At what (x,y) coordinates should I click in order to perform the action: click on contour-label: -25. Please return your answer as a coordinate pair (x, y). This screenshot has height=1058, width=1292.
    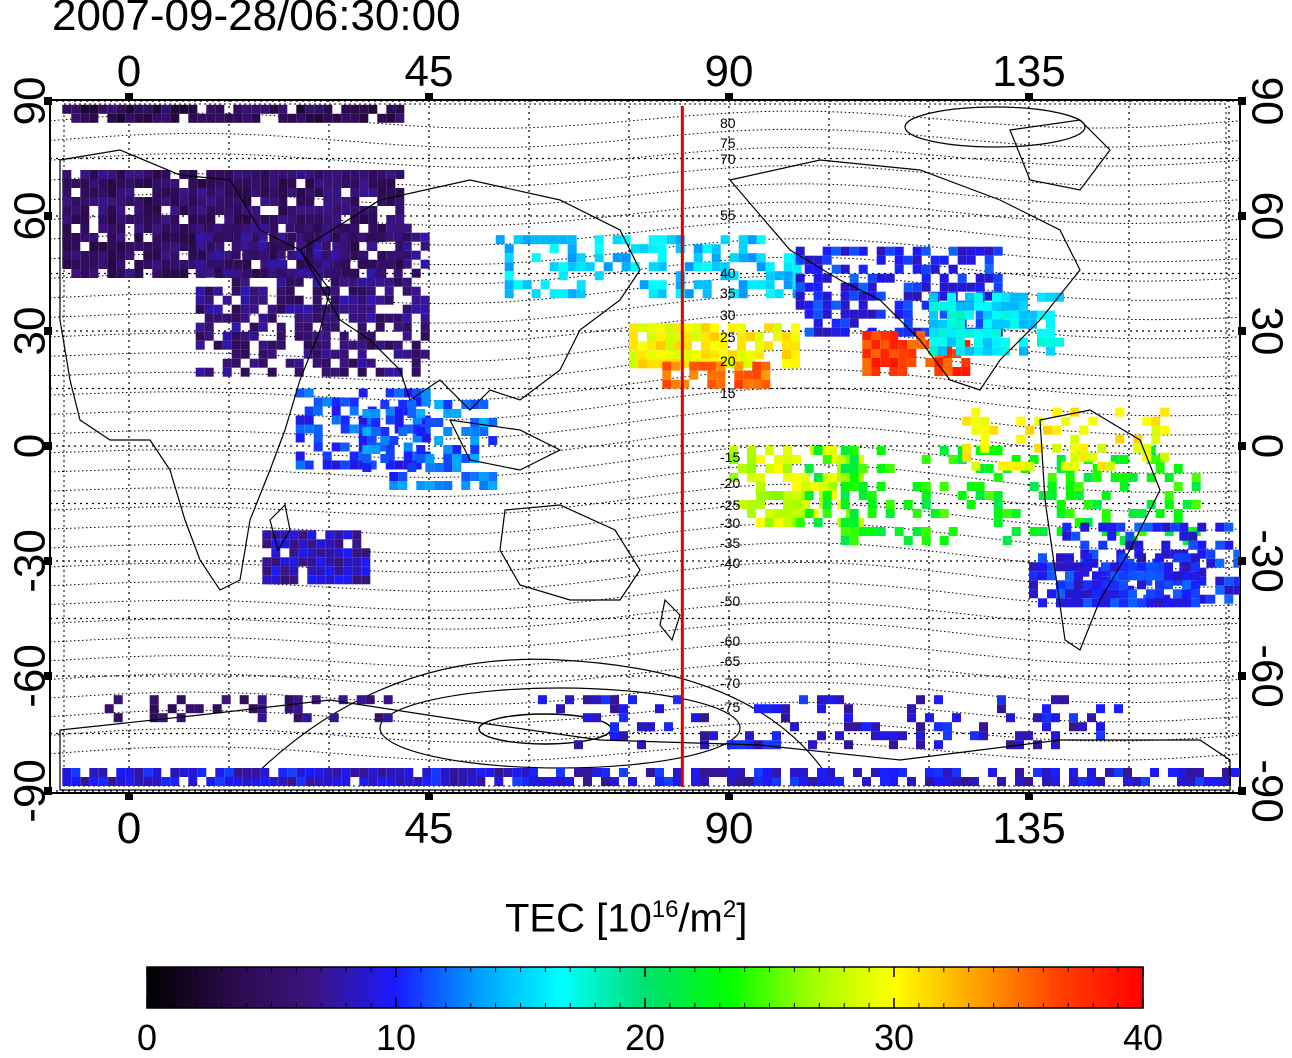
    Looking at the image, I should click on (730, 505).